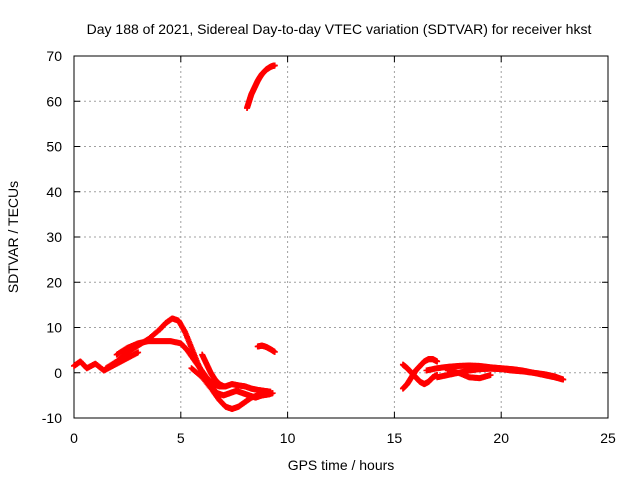  What do you see at coordinates (52, 418) in the screenshot?
I see `y-tick-label: -10` at bounding box center [52, 418].